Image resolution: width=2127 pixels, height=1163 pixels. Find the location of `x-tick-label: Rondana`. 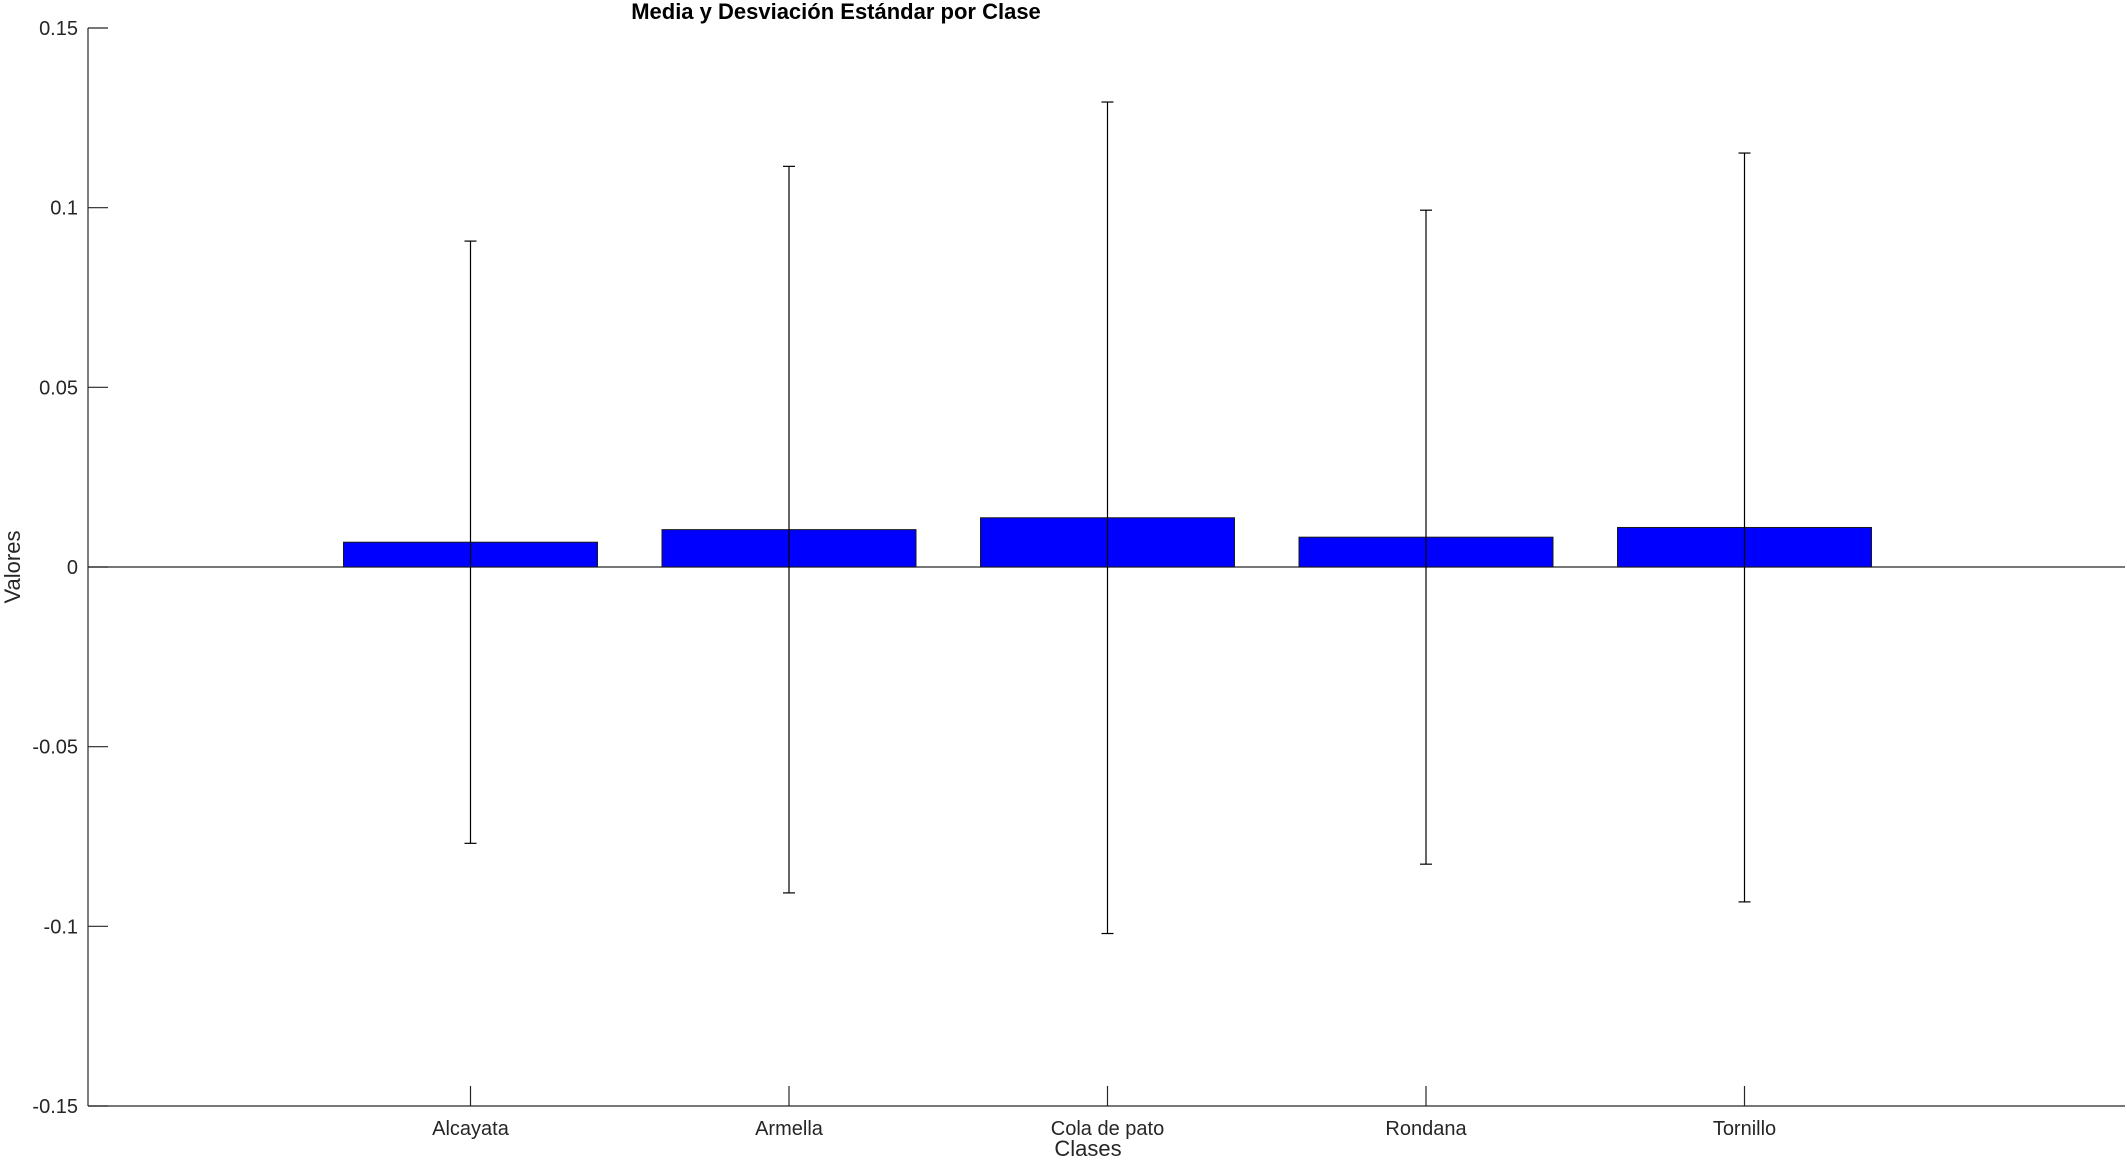

x-tick-label: Rondana is located at coordinates (1426, 1129).